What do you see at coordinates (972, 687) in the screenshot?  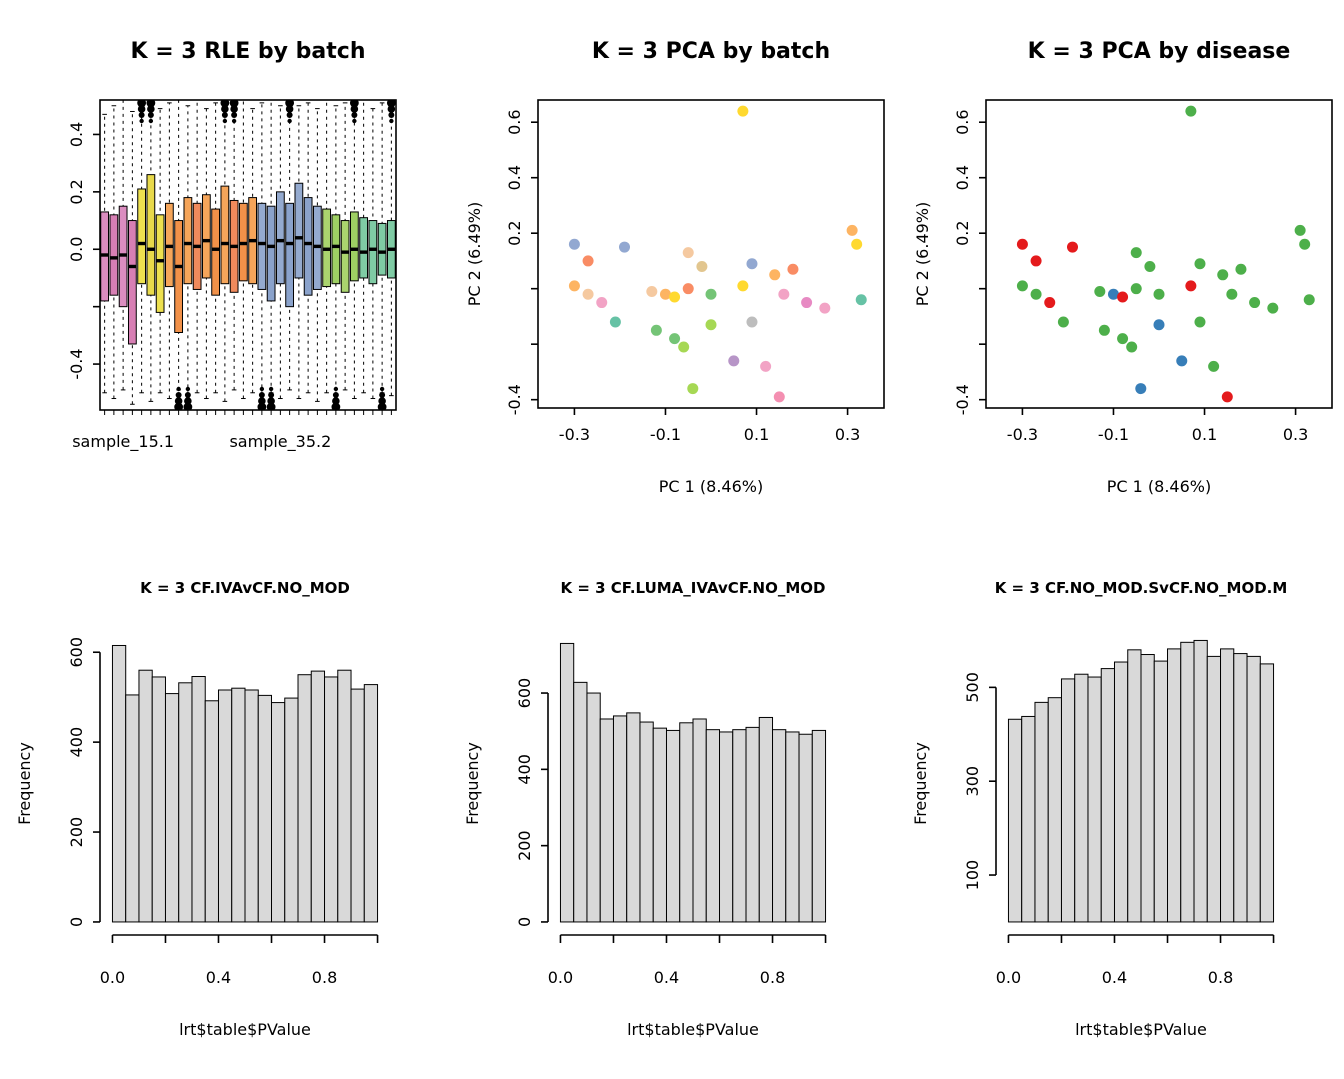 I see `svg-text: 500` at bounding box center [972, 687].